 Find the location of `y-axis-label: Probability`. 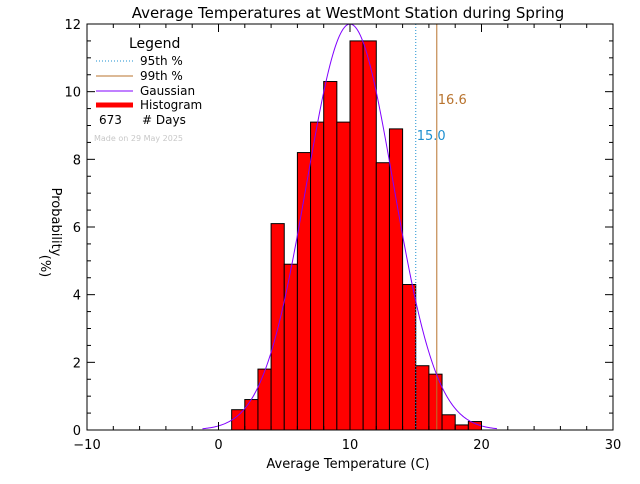

y-axis-label: Probability is located at coordinates (55, 222).